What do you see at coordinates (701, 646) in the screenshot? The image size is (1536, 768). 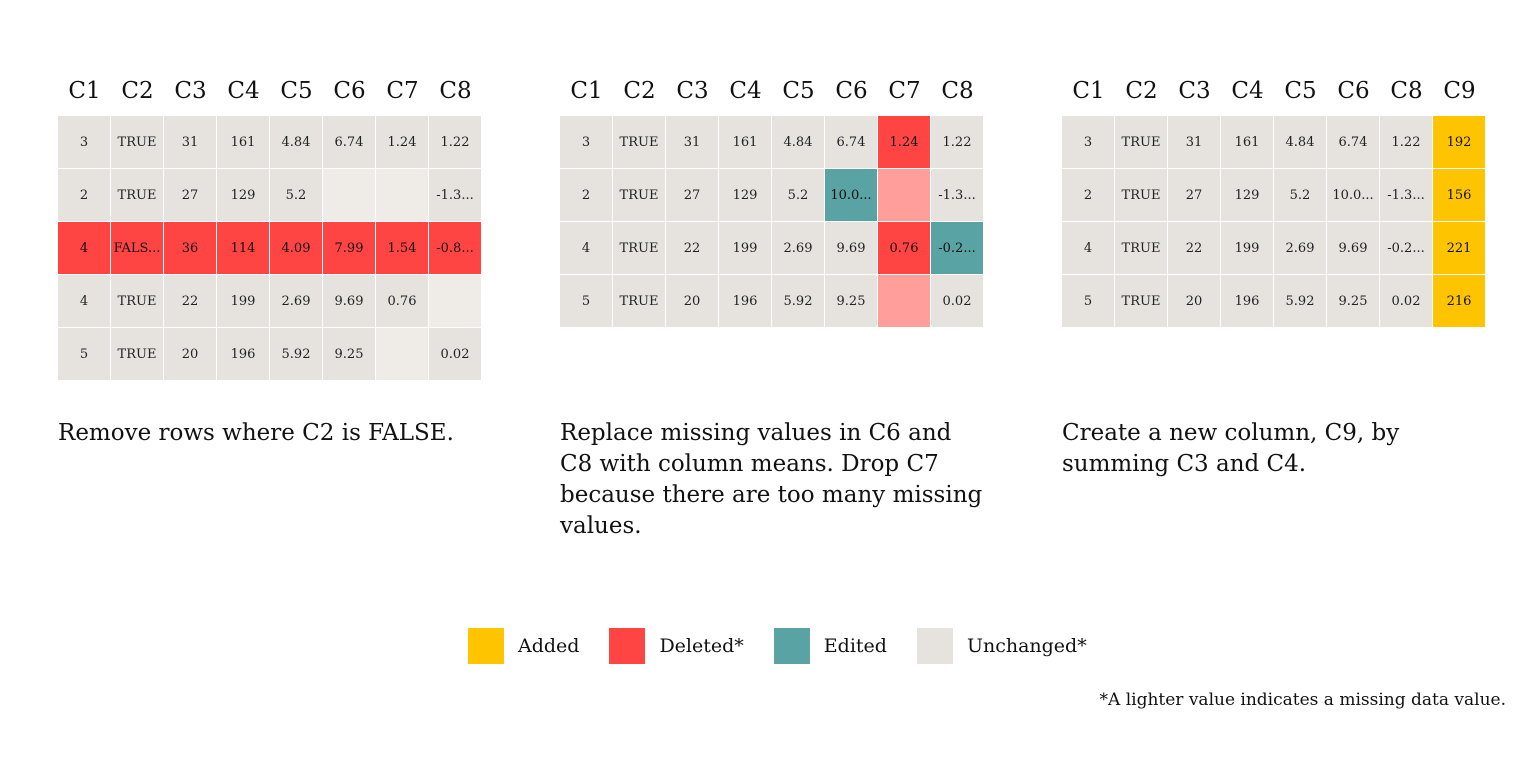 I see `legend-label: Deleted*` at bounding box center [701, 646].